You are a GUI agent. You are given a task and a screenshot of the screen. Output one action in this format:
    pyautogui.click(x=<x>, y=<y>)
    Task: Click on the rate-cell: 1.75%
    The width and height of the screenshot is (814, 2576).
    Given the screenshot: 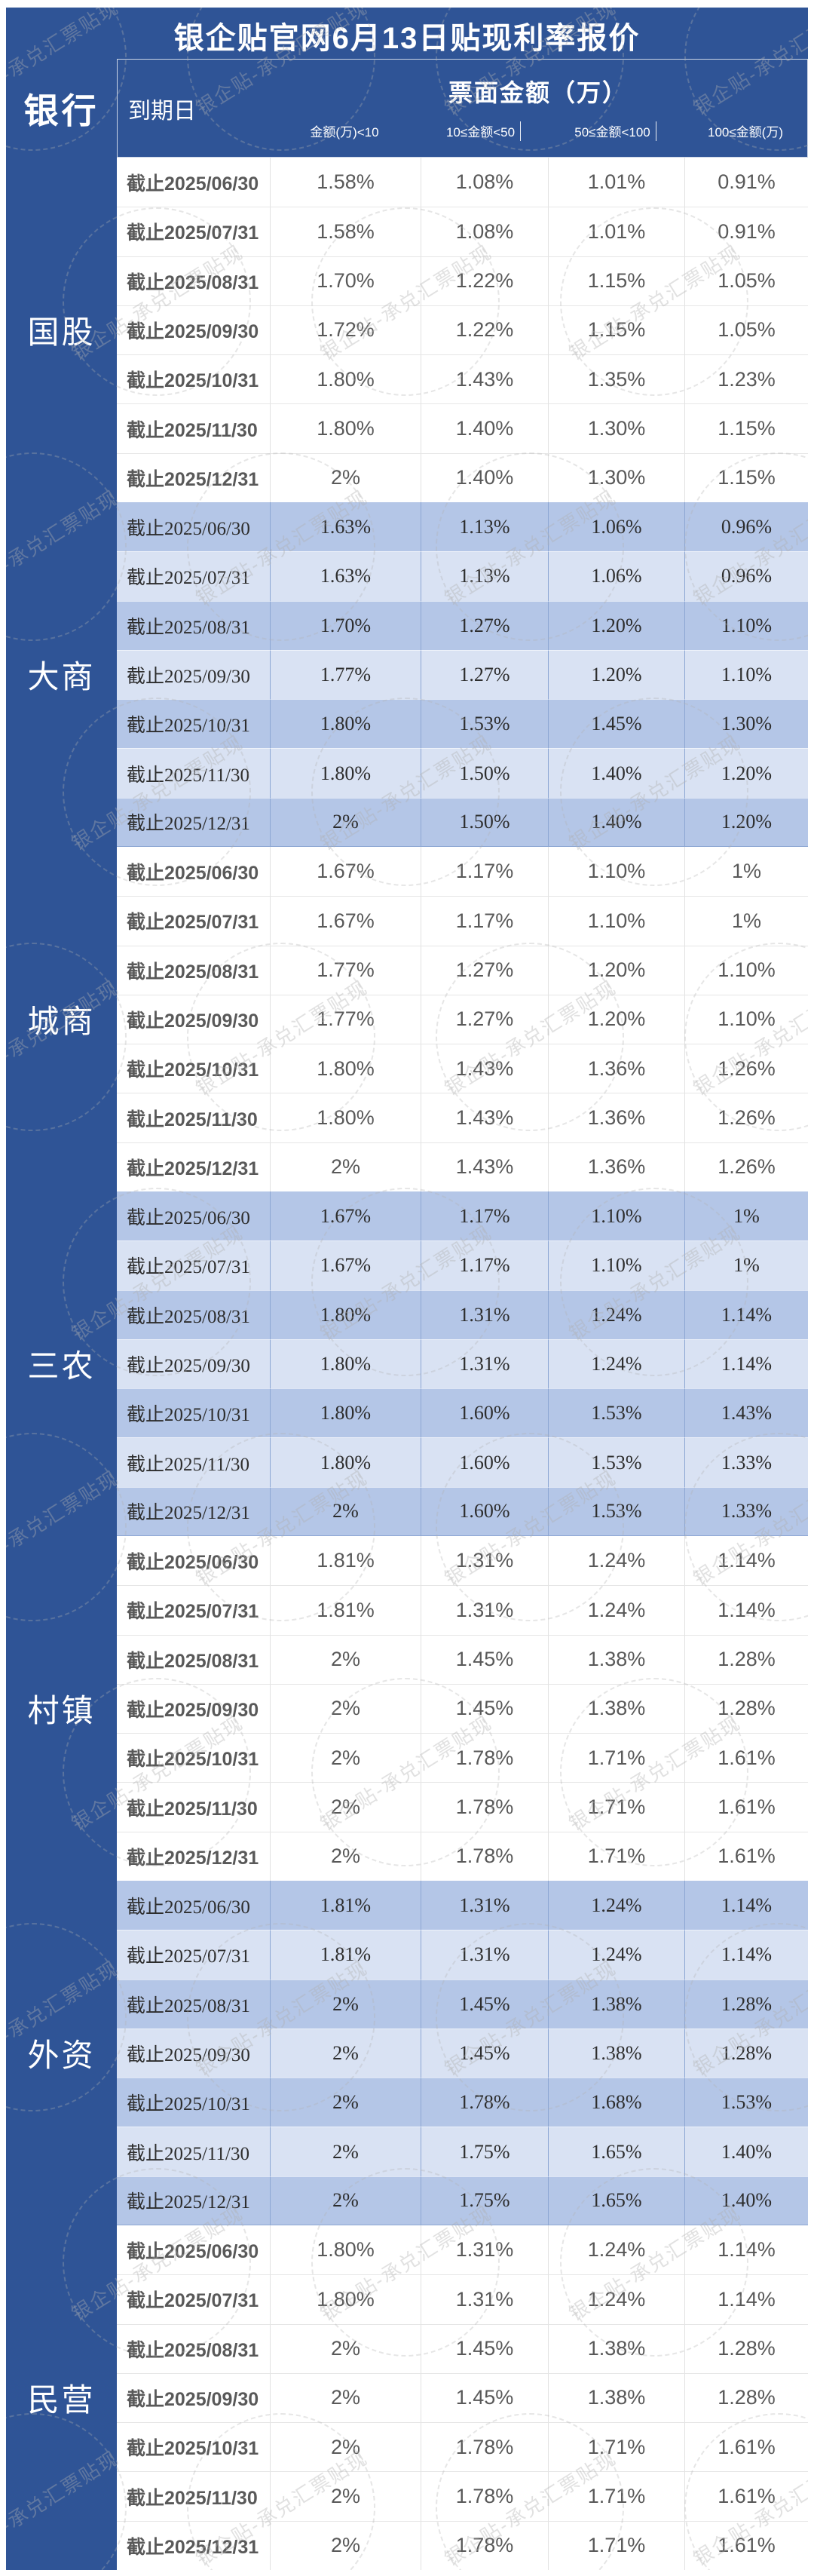 What is the action you would take?
    pyautogui.click(x=484, y=2200)
    